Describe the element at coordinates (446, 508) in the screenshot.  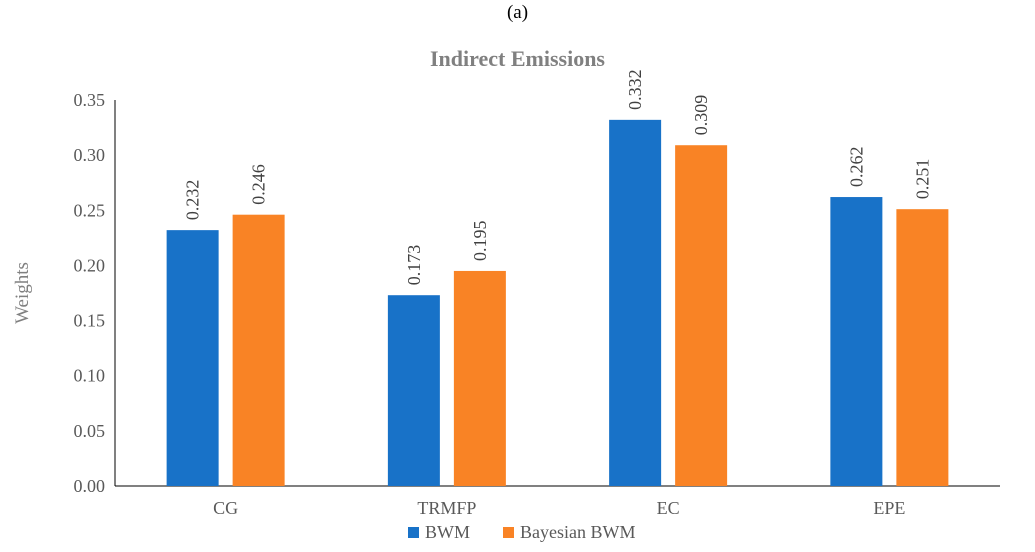
I see `x-tick-label: TRMFP` at that location.